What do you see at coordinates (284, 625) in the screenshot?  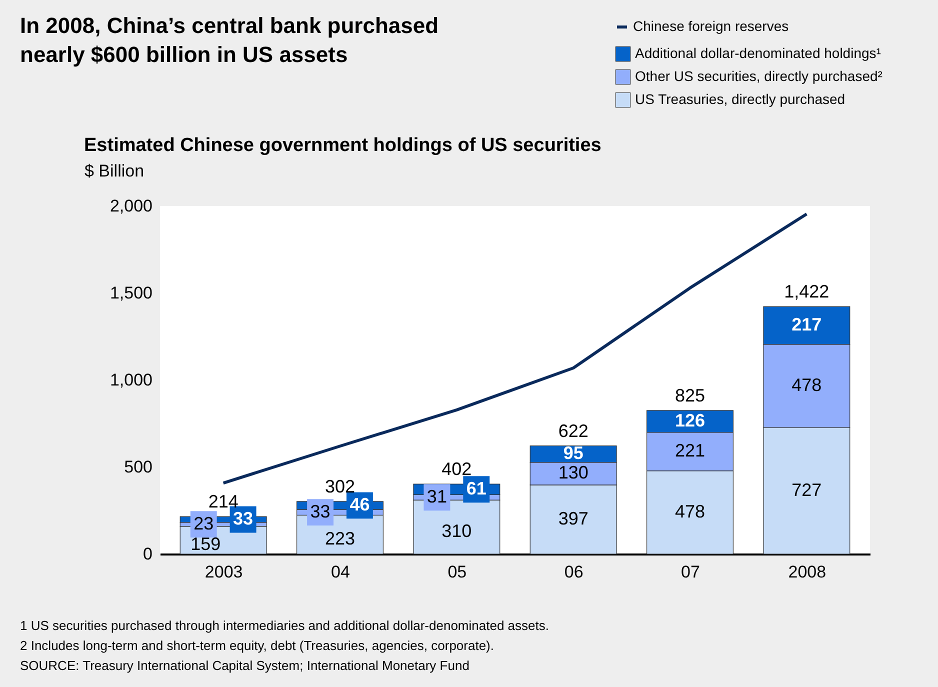 I see `text: 1 US securities purchased through intermediaries and additional dollar-denominated assets.` at bounding box center [284, 625].